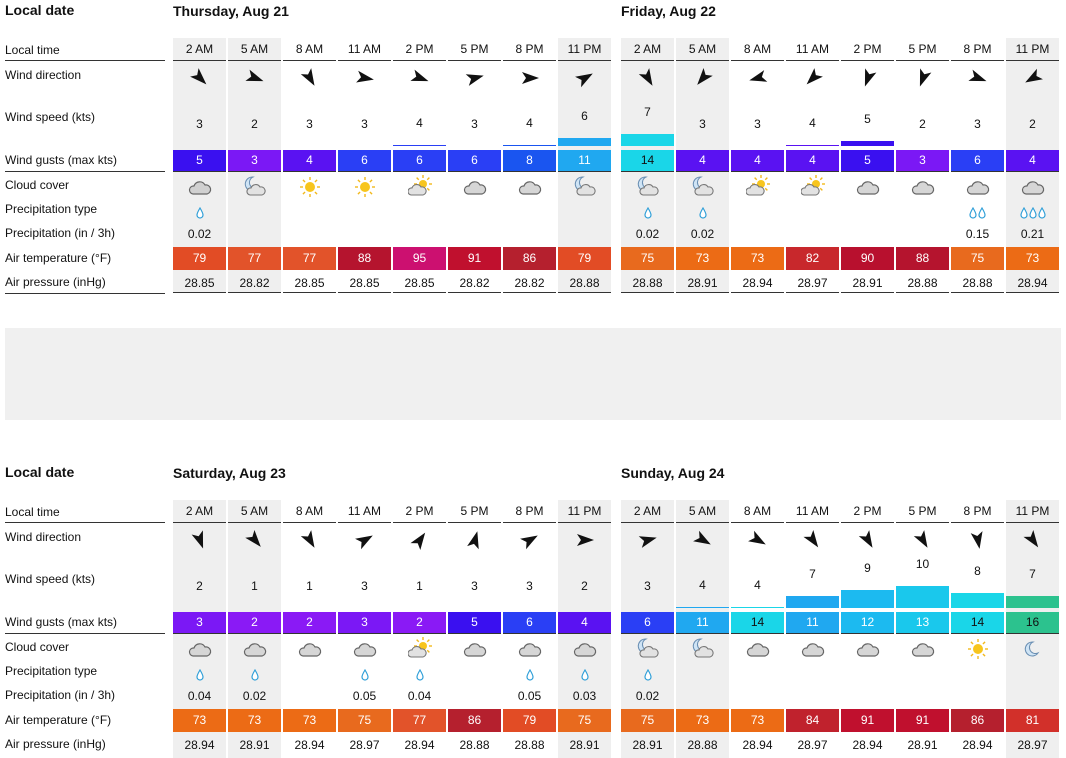 The image size is (1066, 758). What do you see at coordinates (702, 187) in the screenshot?
I see `moon-cloud-icon` at bounding box center [702, 187].